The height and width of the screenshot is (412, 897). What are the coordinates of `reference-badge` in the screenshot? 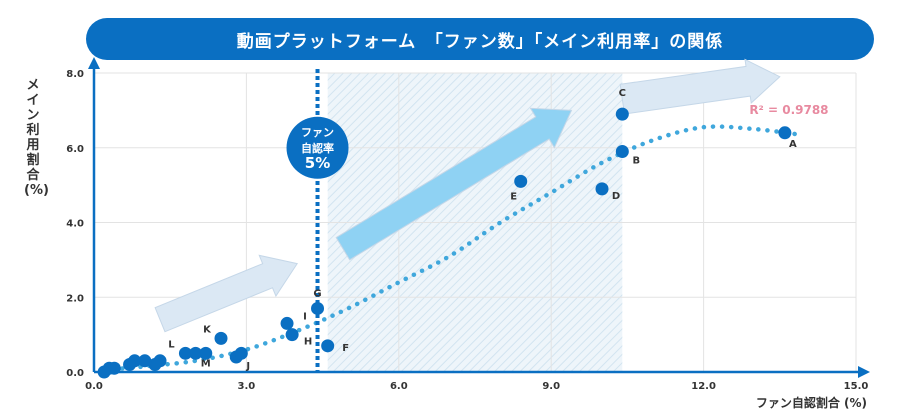 It's located at (317, 147).